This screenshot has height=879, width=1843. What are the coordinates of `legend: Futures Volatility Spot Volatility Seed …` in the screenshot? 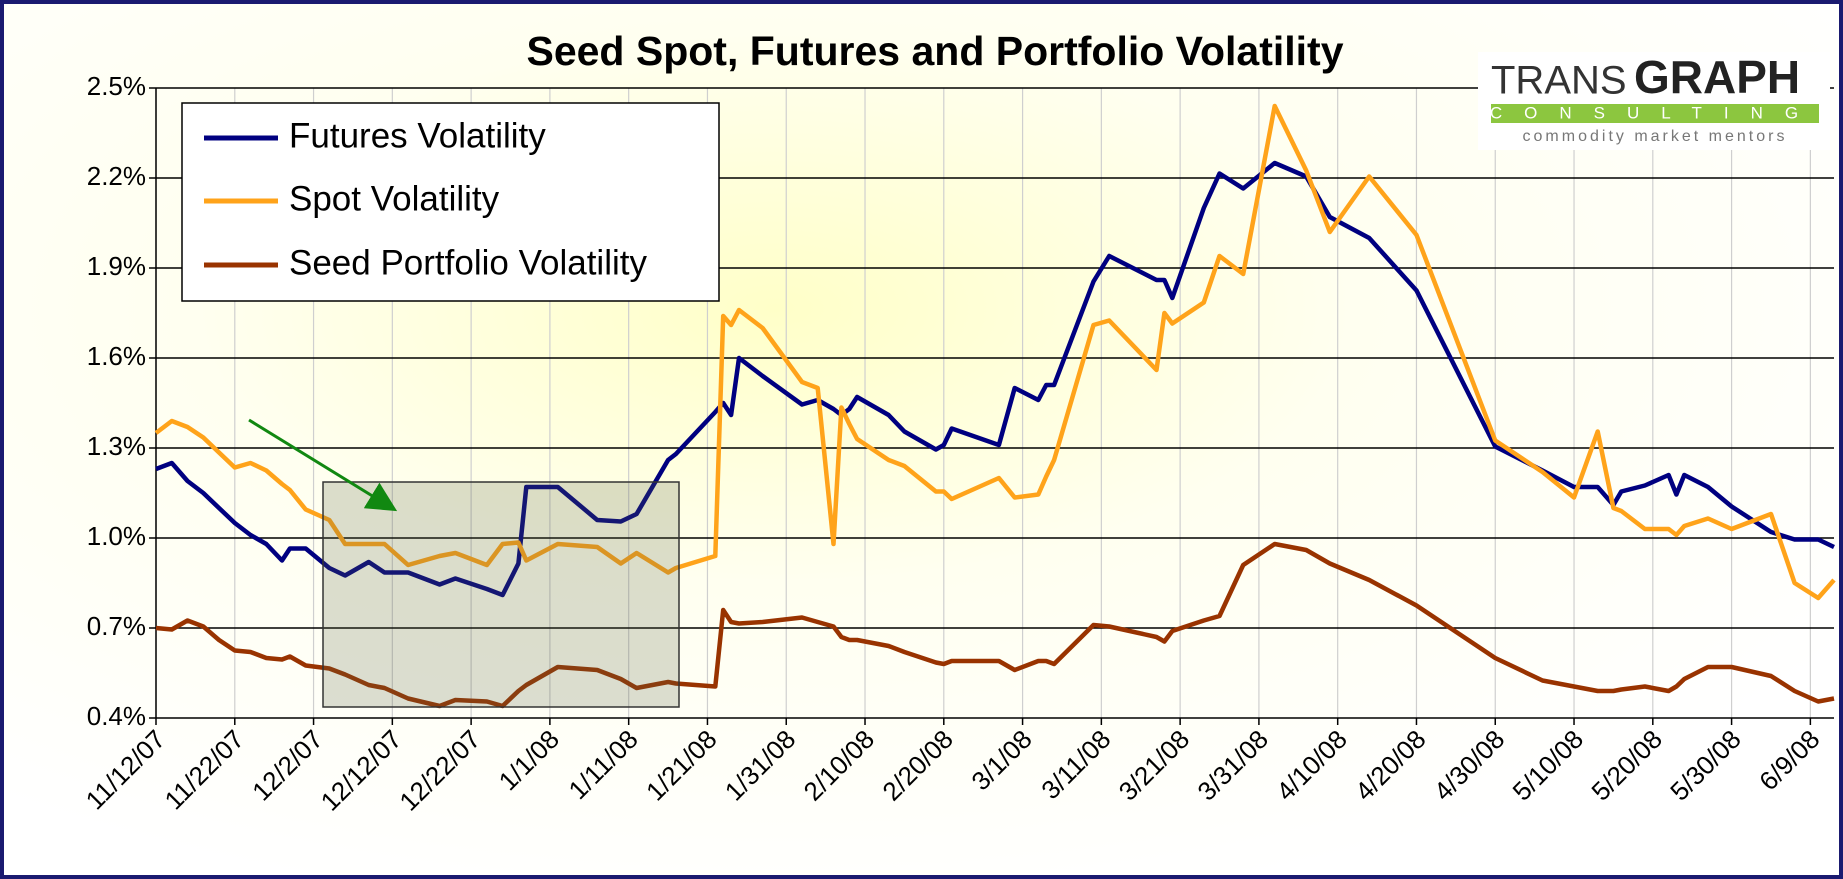 It's located at (450, 202).